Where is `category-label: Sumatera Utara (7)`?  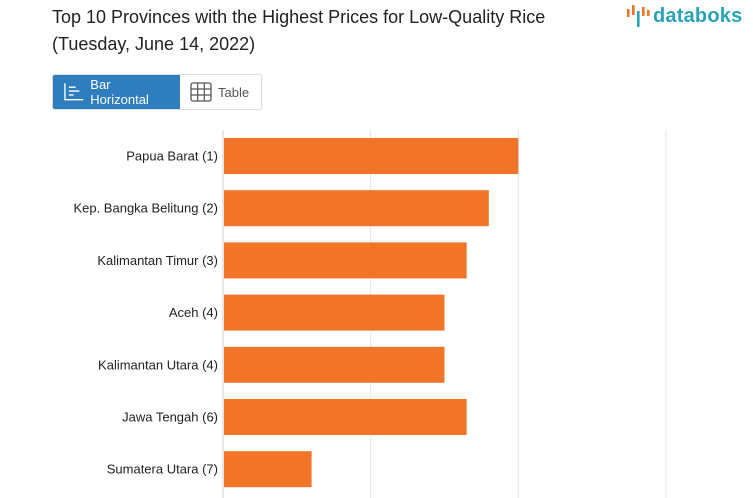
category-label: Sumatera Utara (7) is located at coordinates (162, 469).